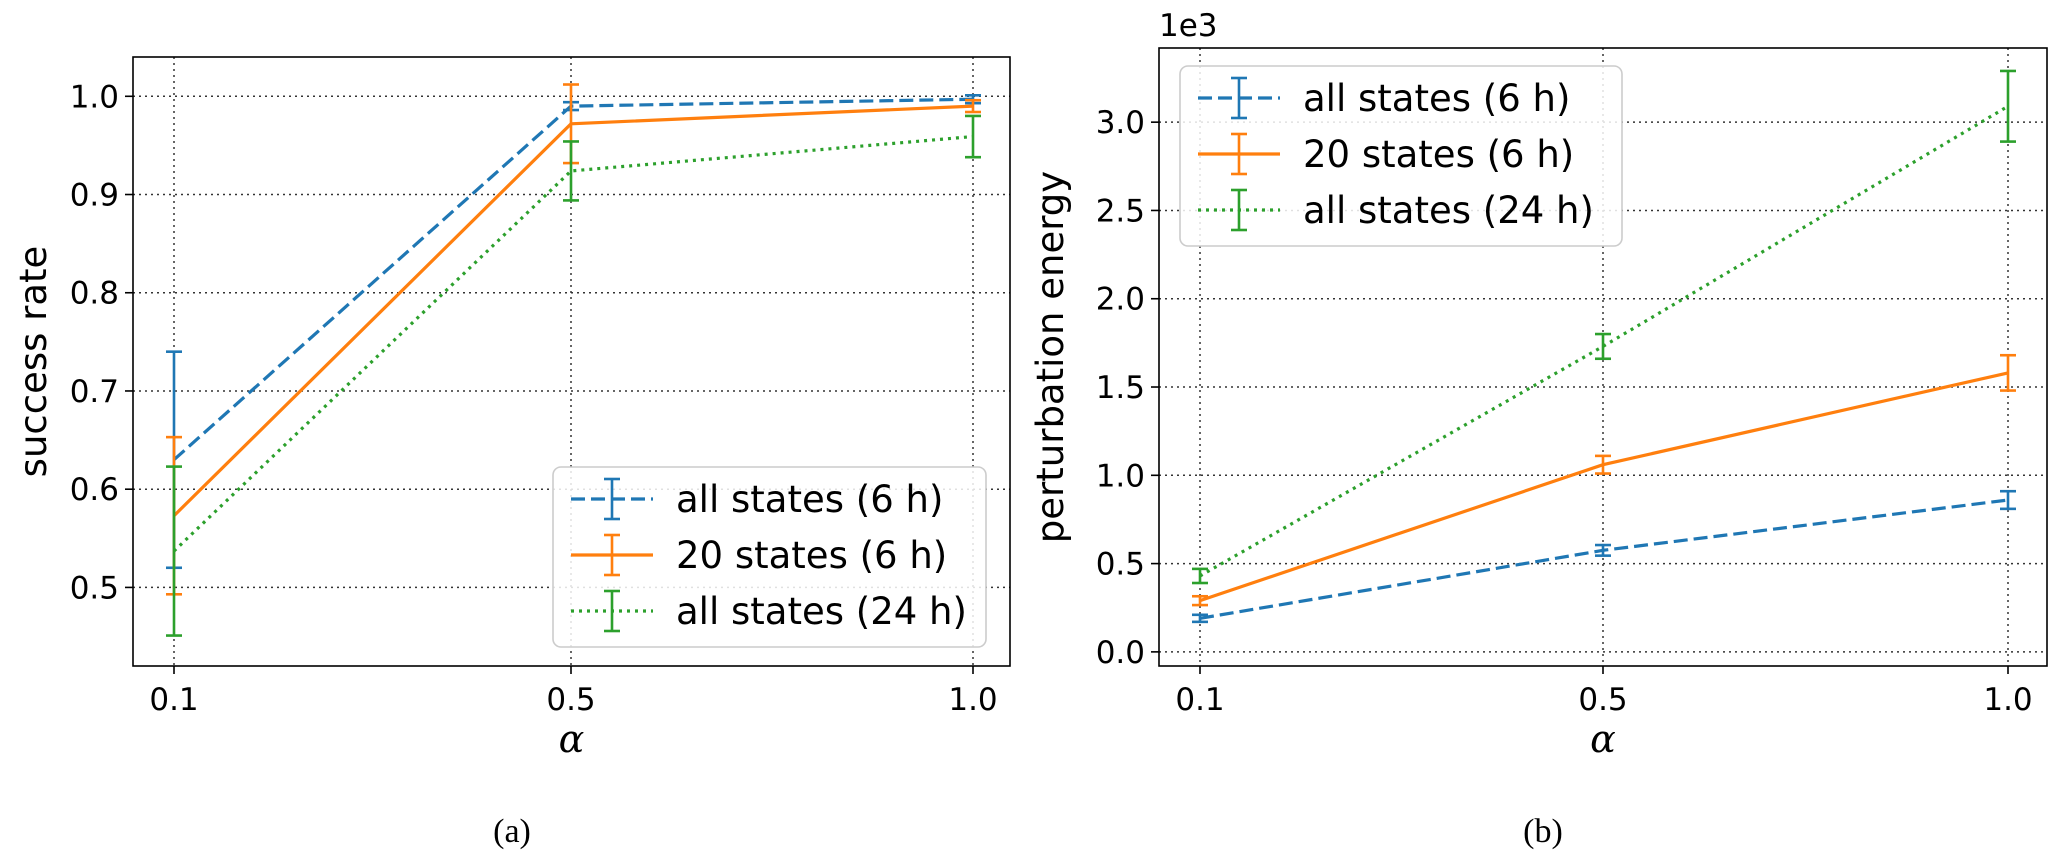 The height and width of the screenshot is (865, 2067). Describe the element at coordinates (1120, 123) in the screenshot. I see `y-tick-label: 3.0` at that location.